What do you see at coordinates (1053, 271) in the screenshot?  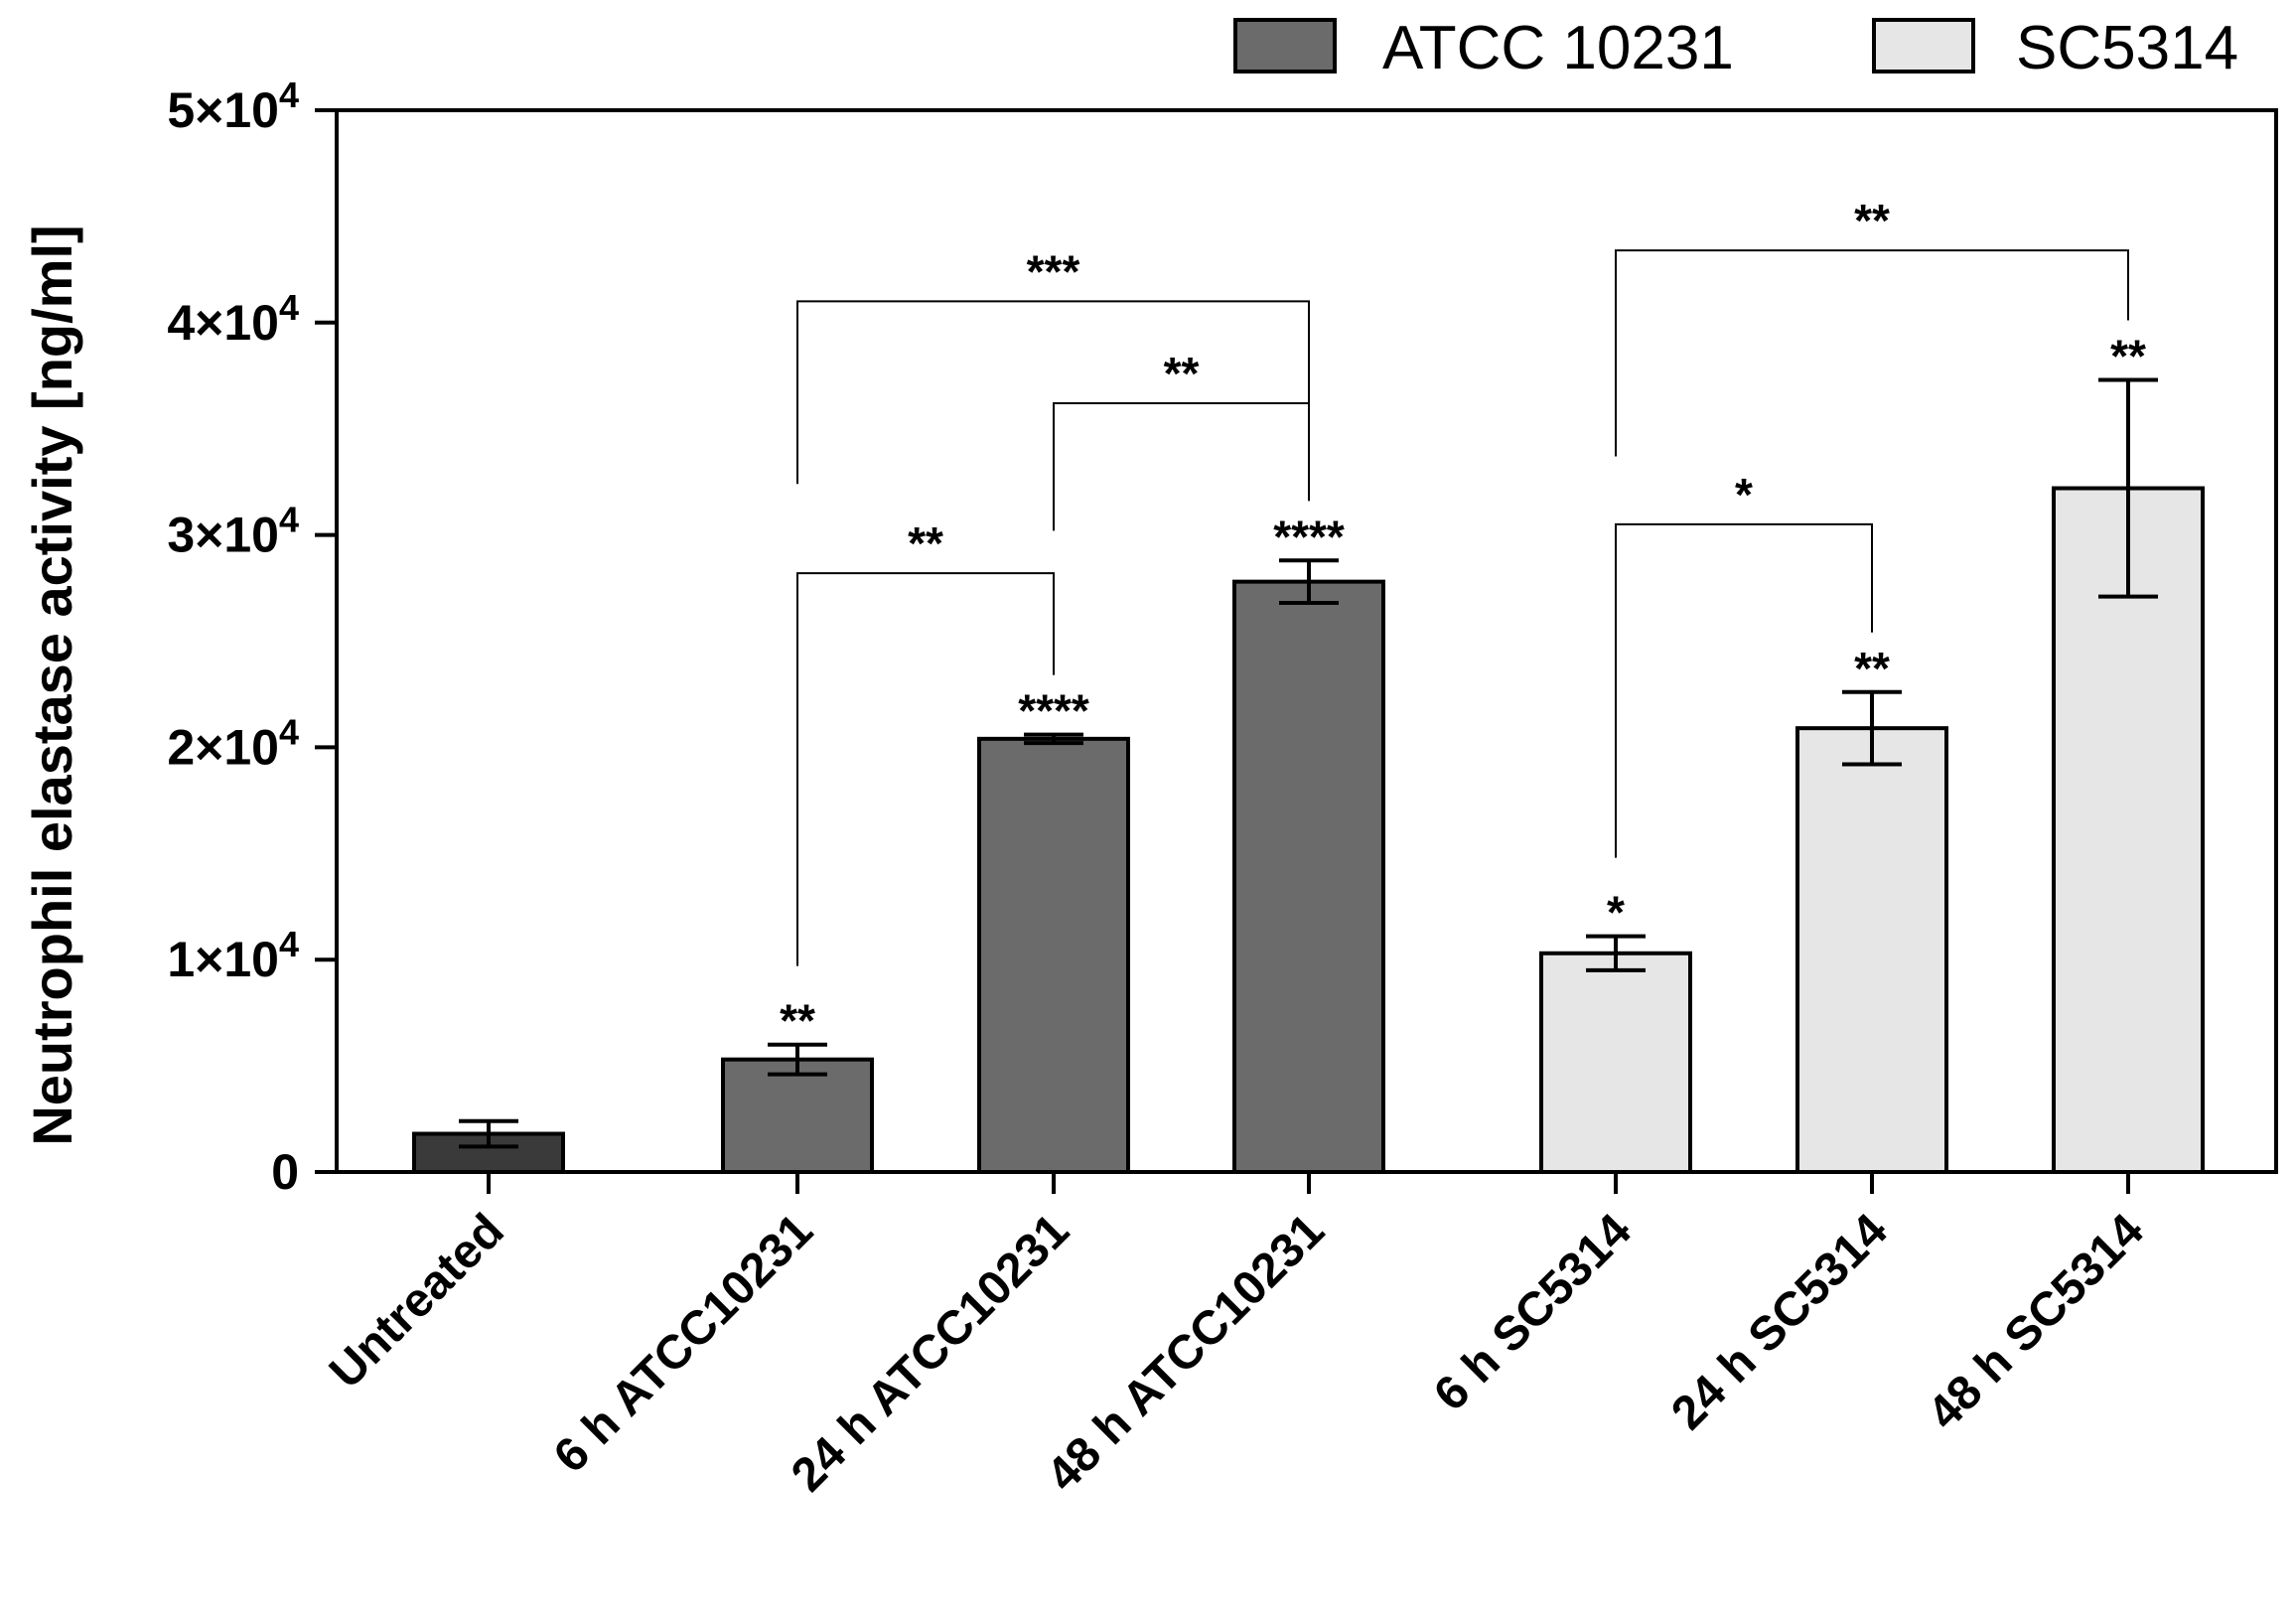 I see `comparison-significance-label: ***` at bounding box center [1053, 271].